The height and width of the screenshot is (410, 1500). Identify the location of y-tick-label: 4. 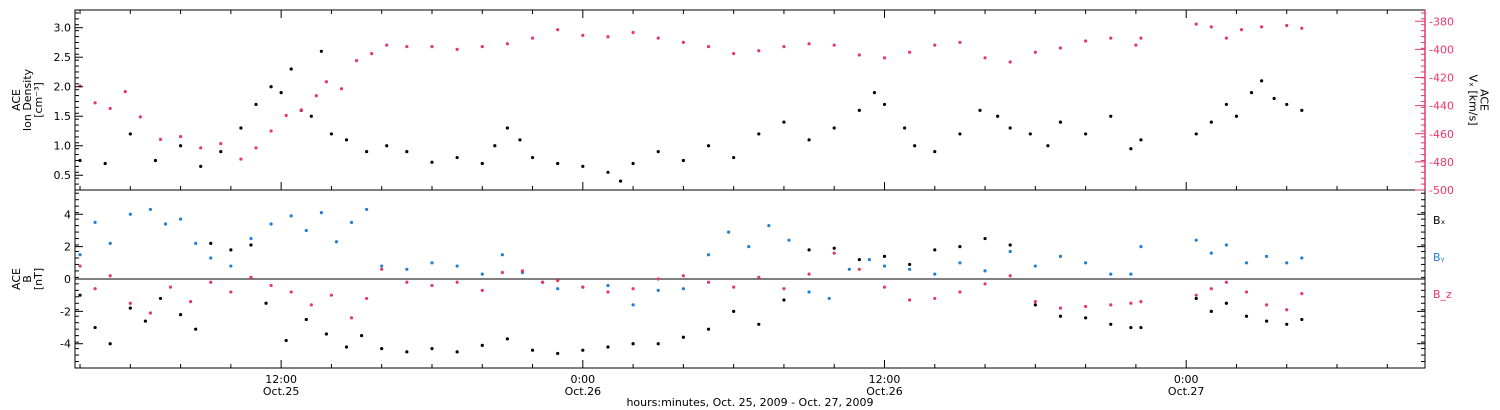
(67, 214).